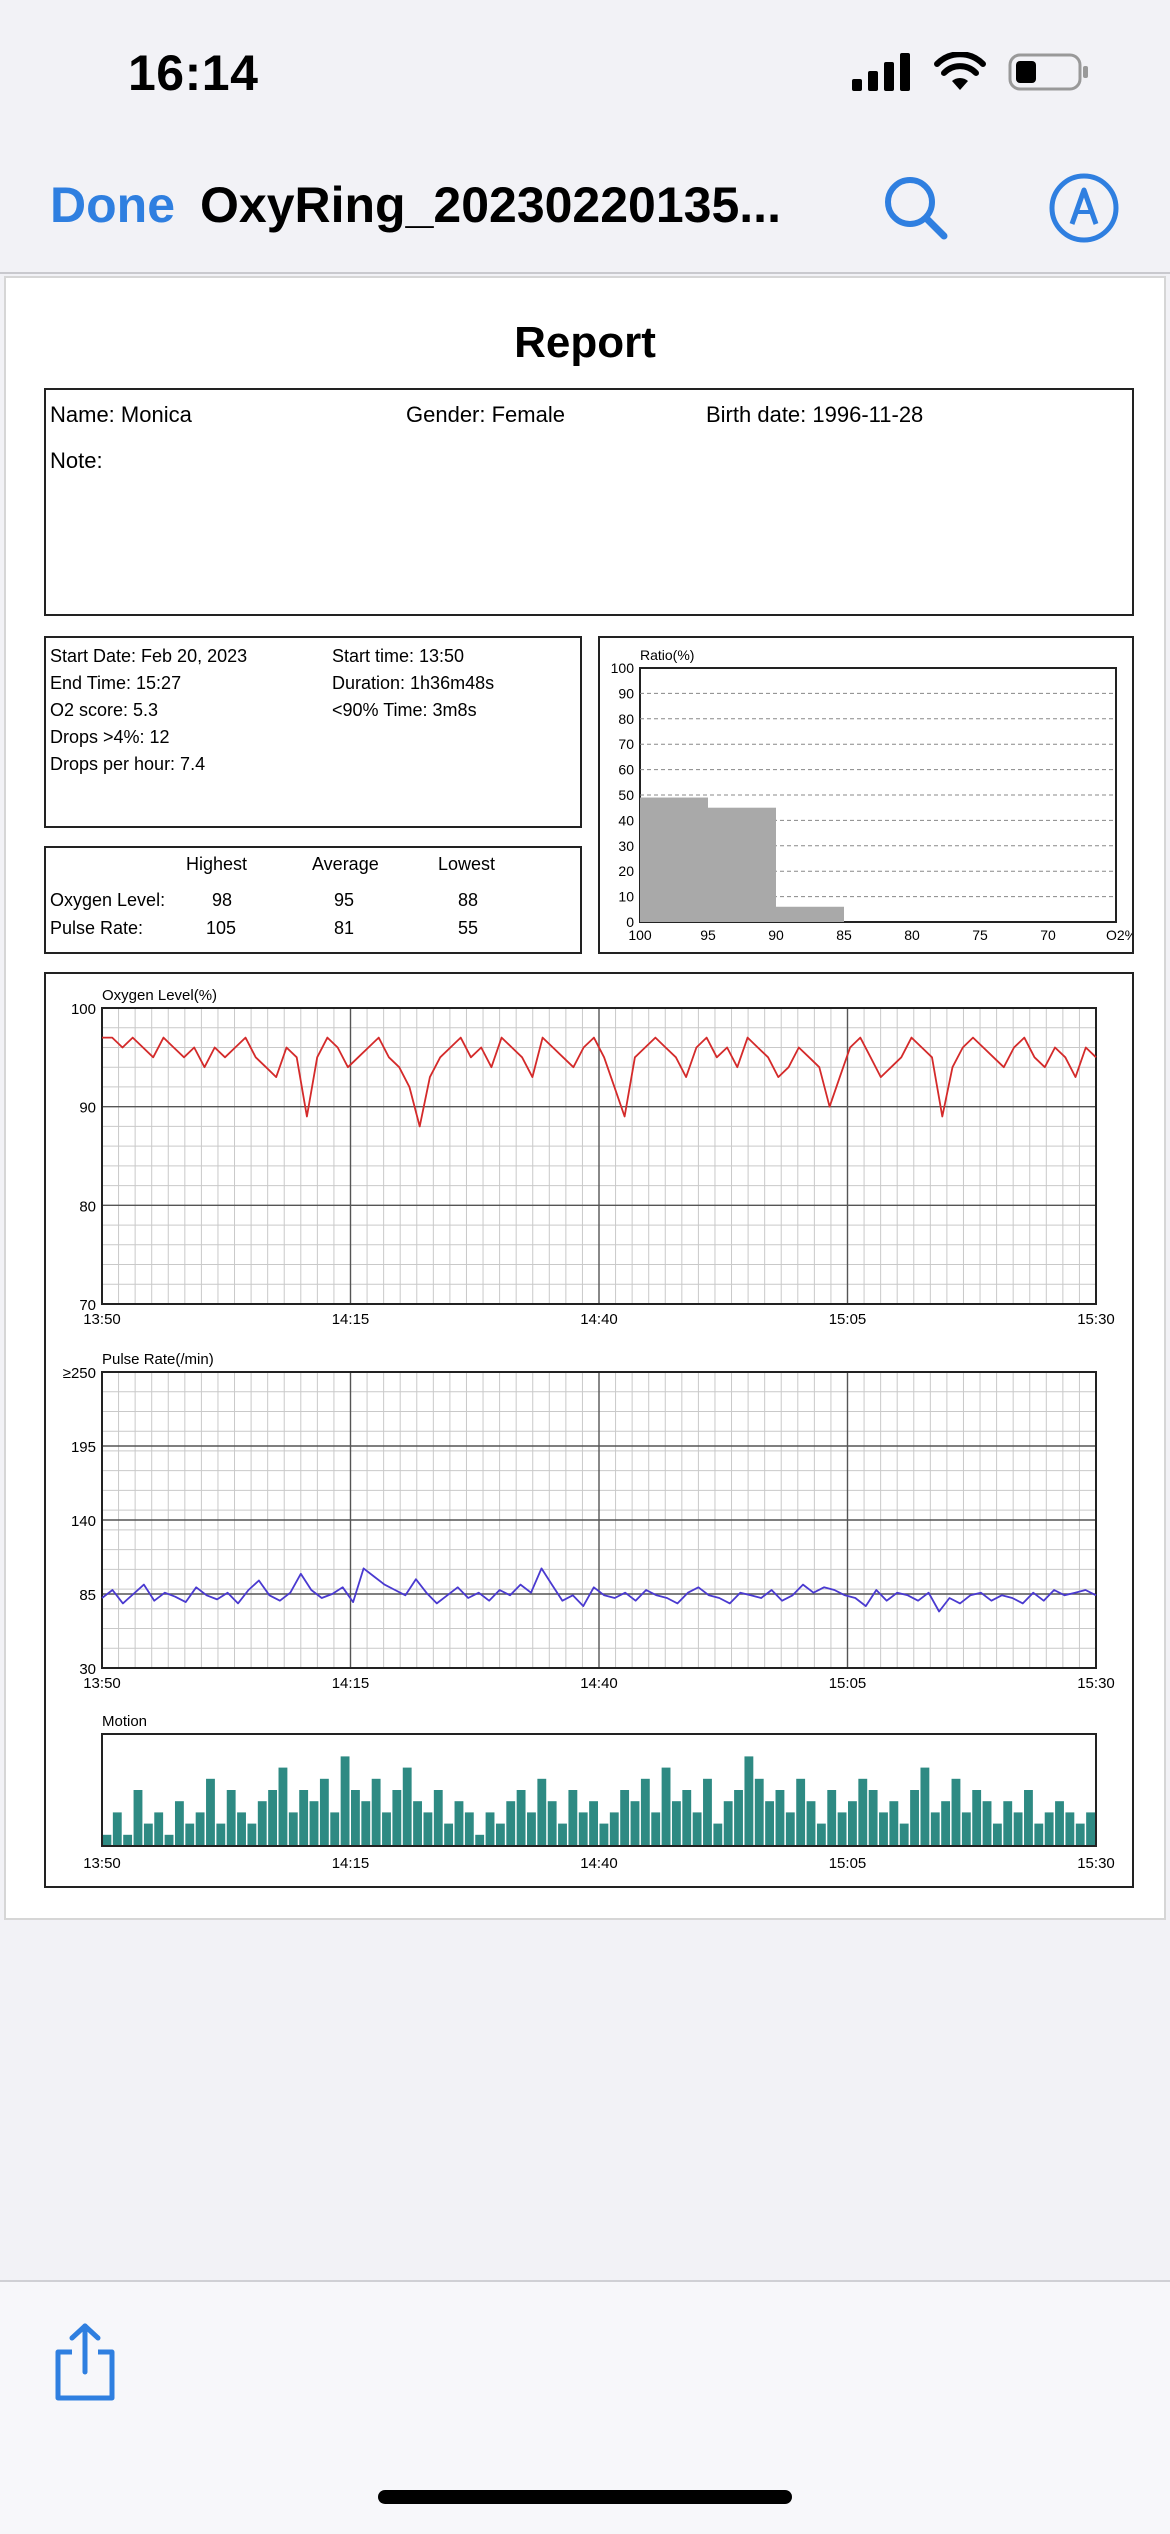 The height and width of the screenshot is (2534, 1170). What do you see at coordinates (630, 922) in the screenshot?
I see `ratio-ytick: 0` at bounding box center [630, 922].